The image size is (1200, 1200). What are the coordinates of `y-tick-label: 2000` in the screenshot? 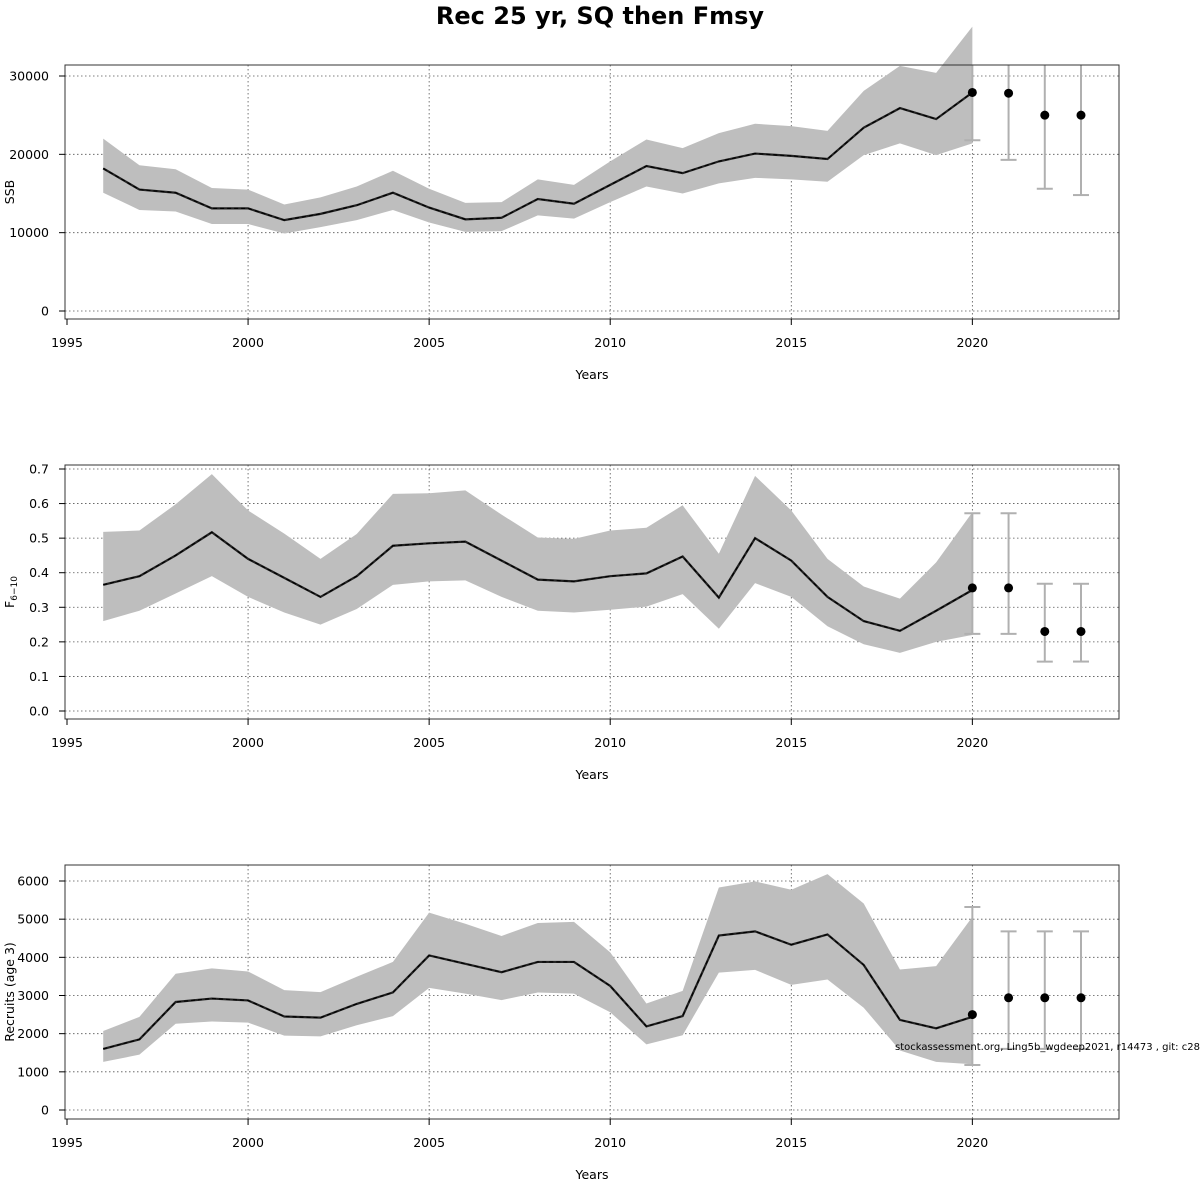 It's located at (33, 1033).